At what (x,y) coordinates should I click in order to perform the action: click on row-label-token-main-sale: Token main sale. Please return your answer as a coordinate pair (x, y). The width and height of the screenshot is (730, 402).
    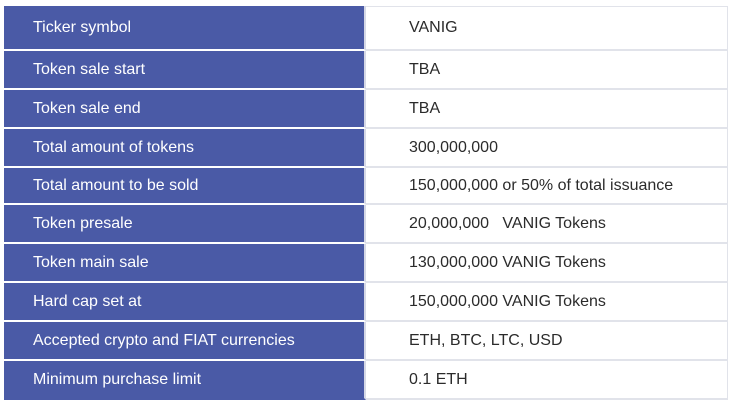
    Looking at the image, I should click on (185, 263).